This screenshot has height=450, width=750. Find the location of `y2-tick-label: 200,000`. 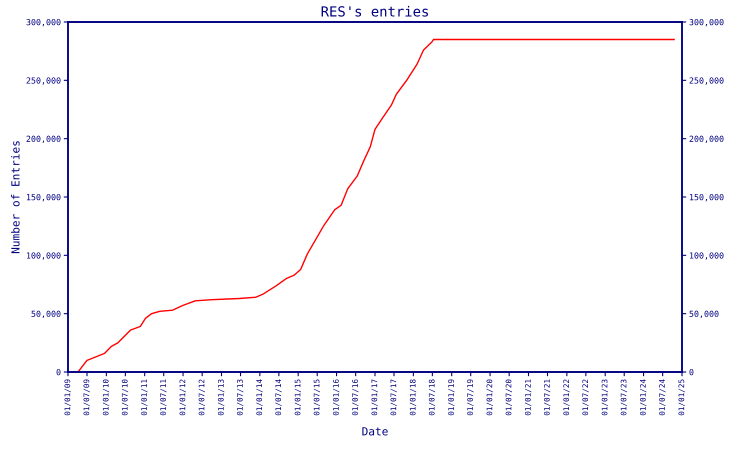

y2-tick-label: 200,000 is located at coordinates (707, 140).